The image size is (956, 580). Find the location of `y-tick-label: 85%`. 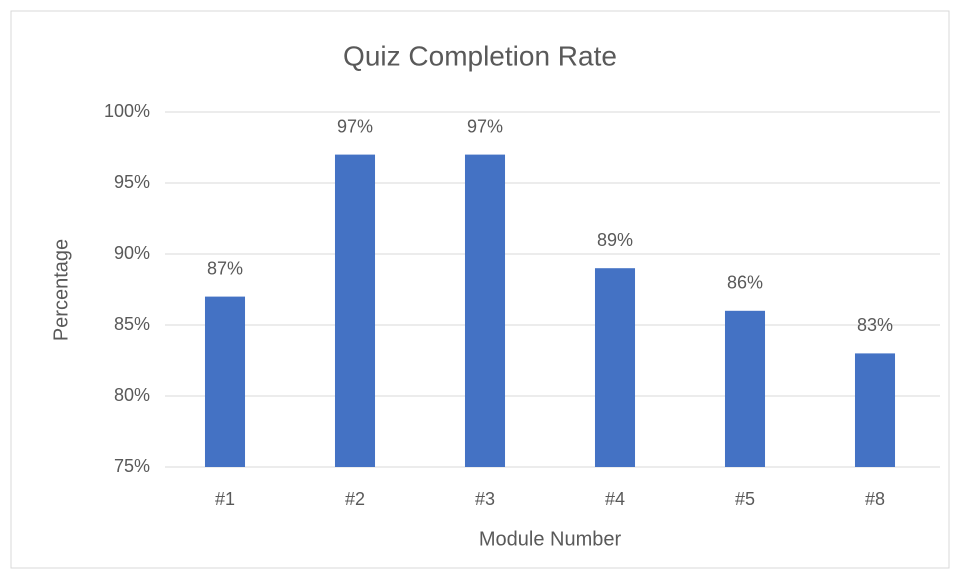

y-tick-label: 85% is located at coordinates (132, 324).